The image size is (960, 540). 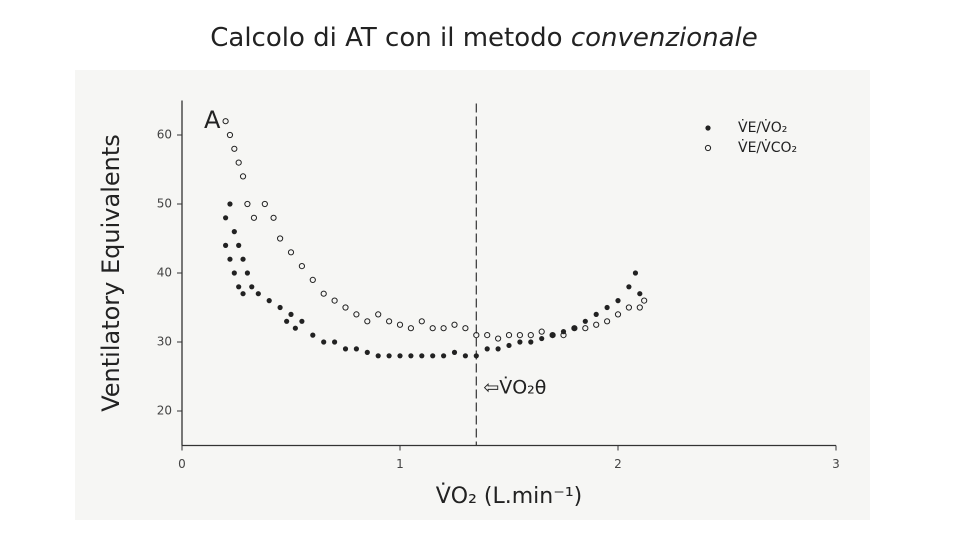 What do you see at coordinates (618, 464) in the screenshot?
I see `x-tick-label: 2` at bounding box center [618, 464].